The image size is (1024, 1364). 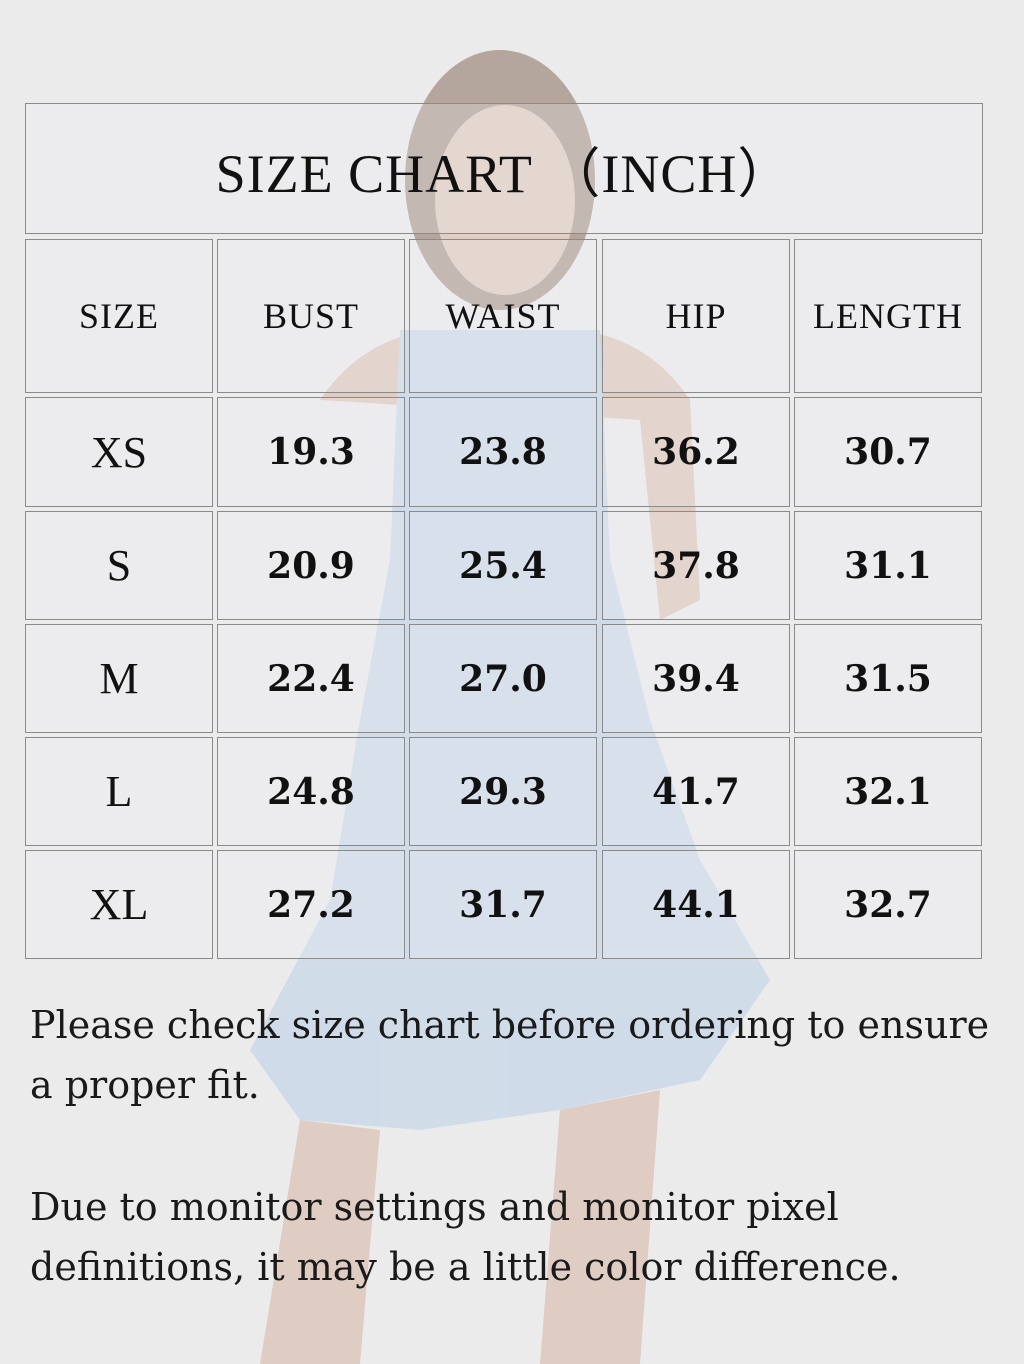 What do you see at coordinates (311, 791) in the screenshot?
I see `bust-value-cell: 24.8` at bounding box center [311, 791].